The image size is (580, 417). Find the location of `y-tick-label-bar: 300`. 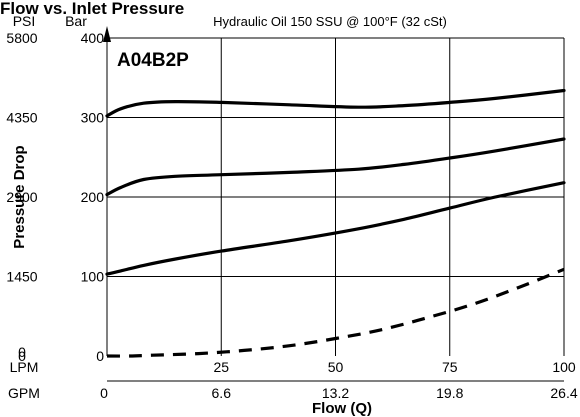

y-tick-label-bar: 300 is located at coordinates (93, 118).